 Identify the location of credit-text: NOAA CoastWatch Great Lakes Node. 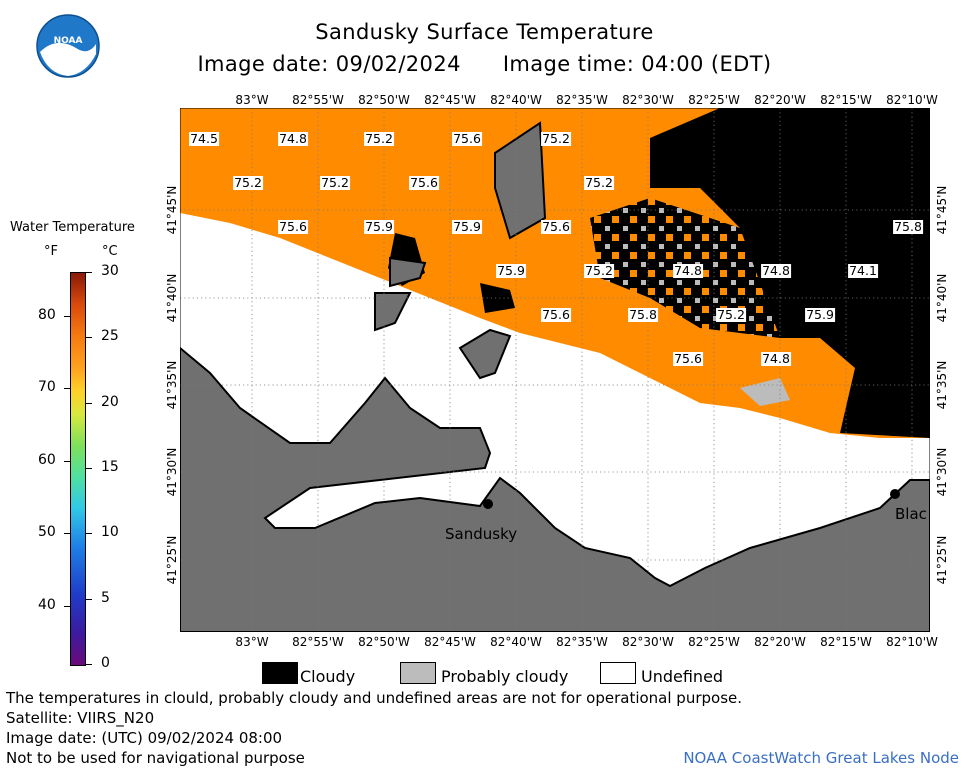
(821, 758).